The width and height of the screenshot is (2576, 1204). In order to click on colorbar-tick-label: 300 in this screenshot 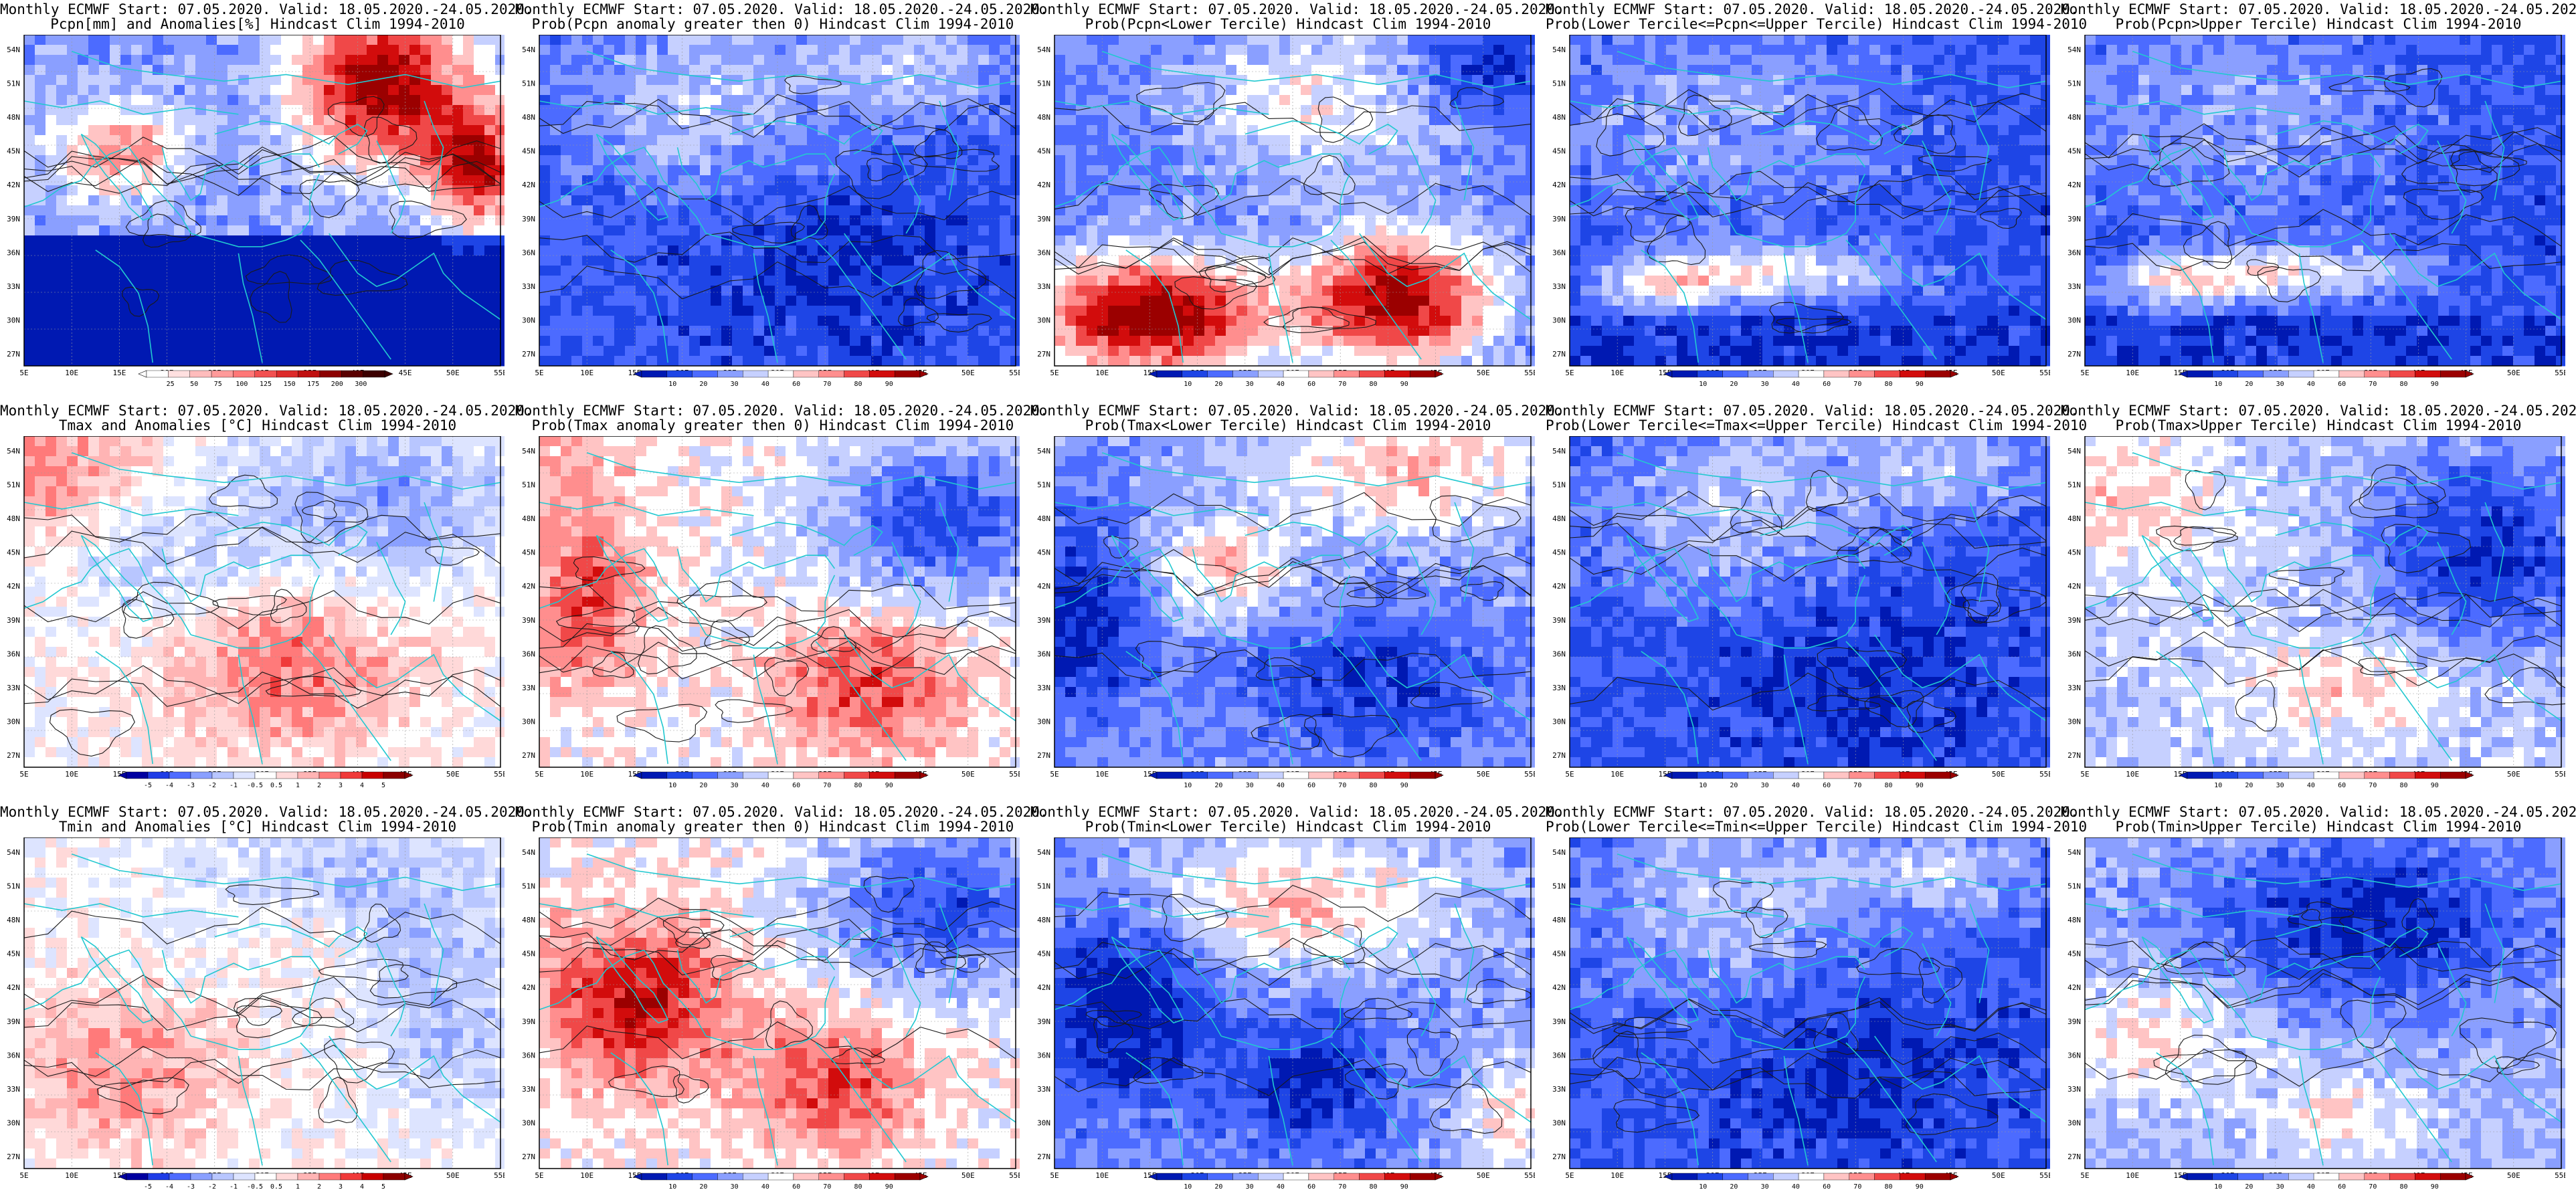, I will do `click(361, 384)`.